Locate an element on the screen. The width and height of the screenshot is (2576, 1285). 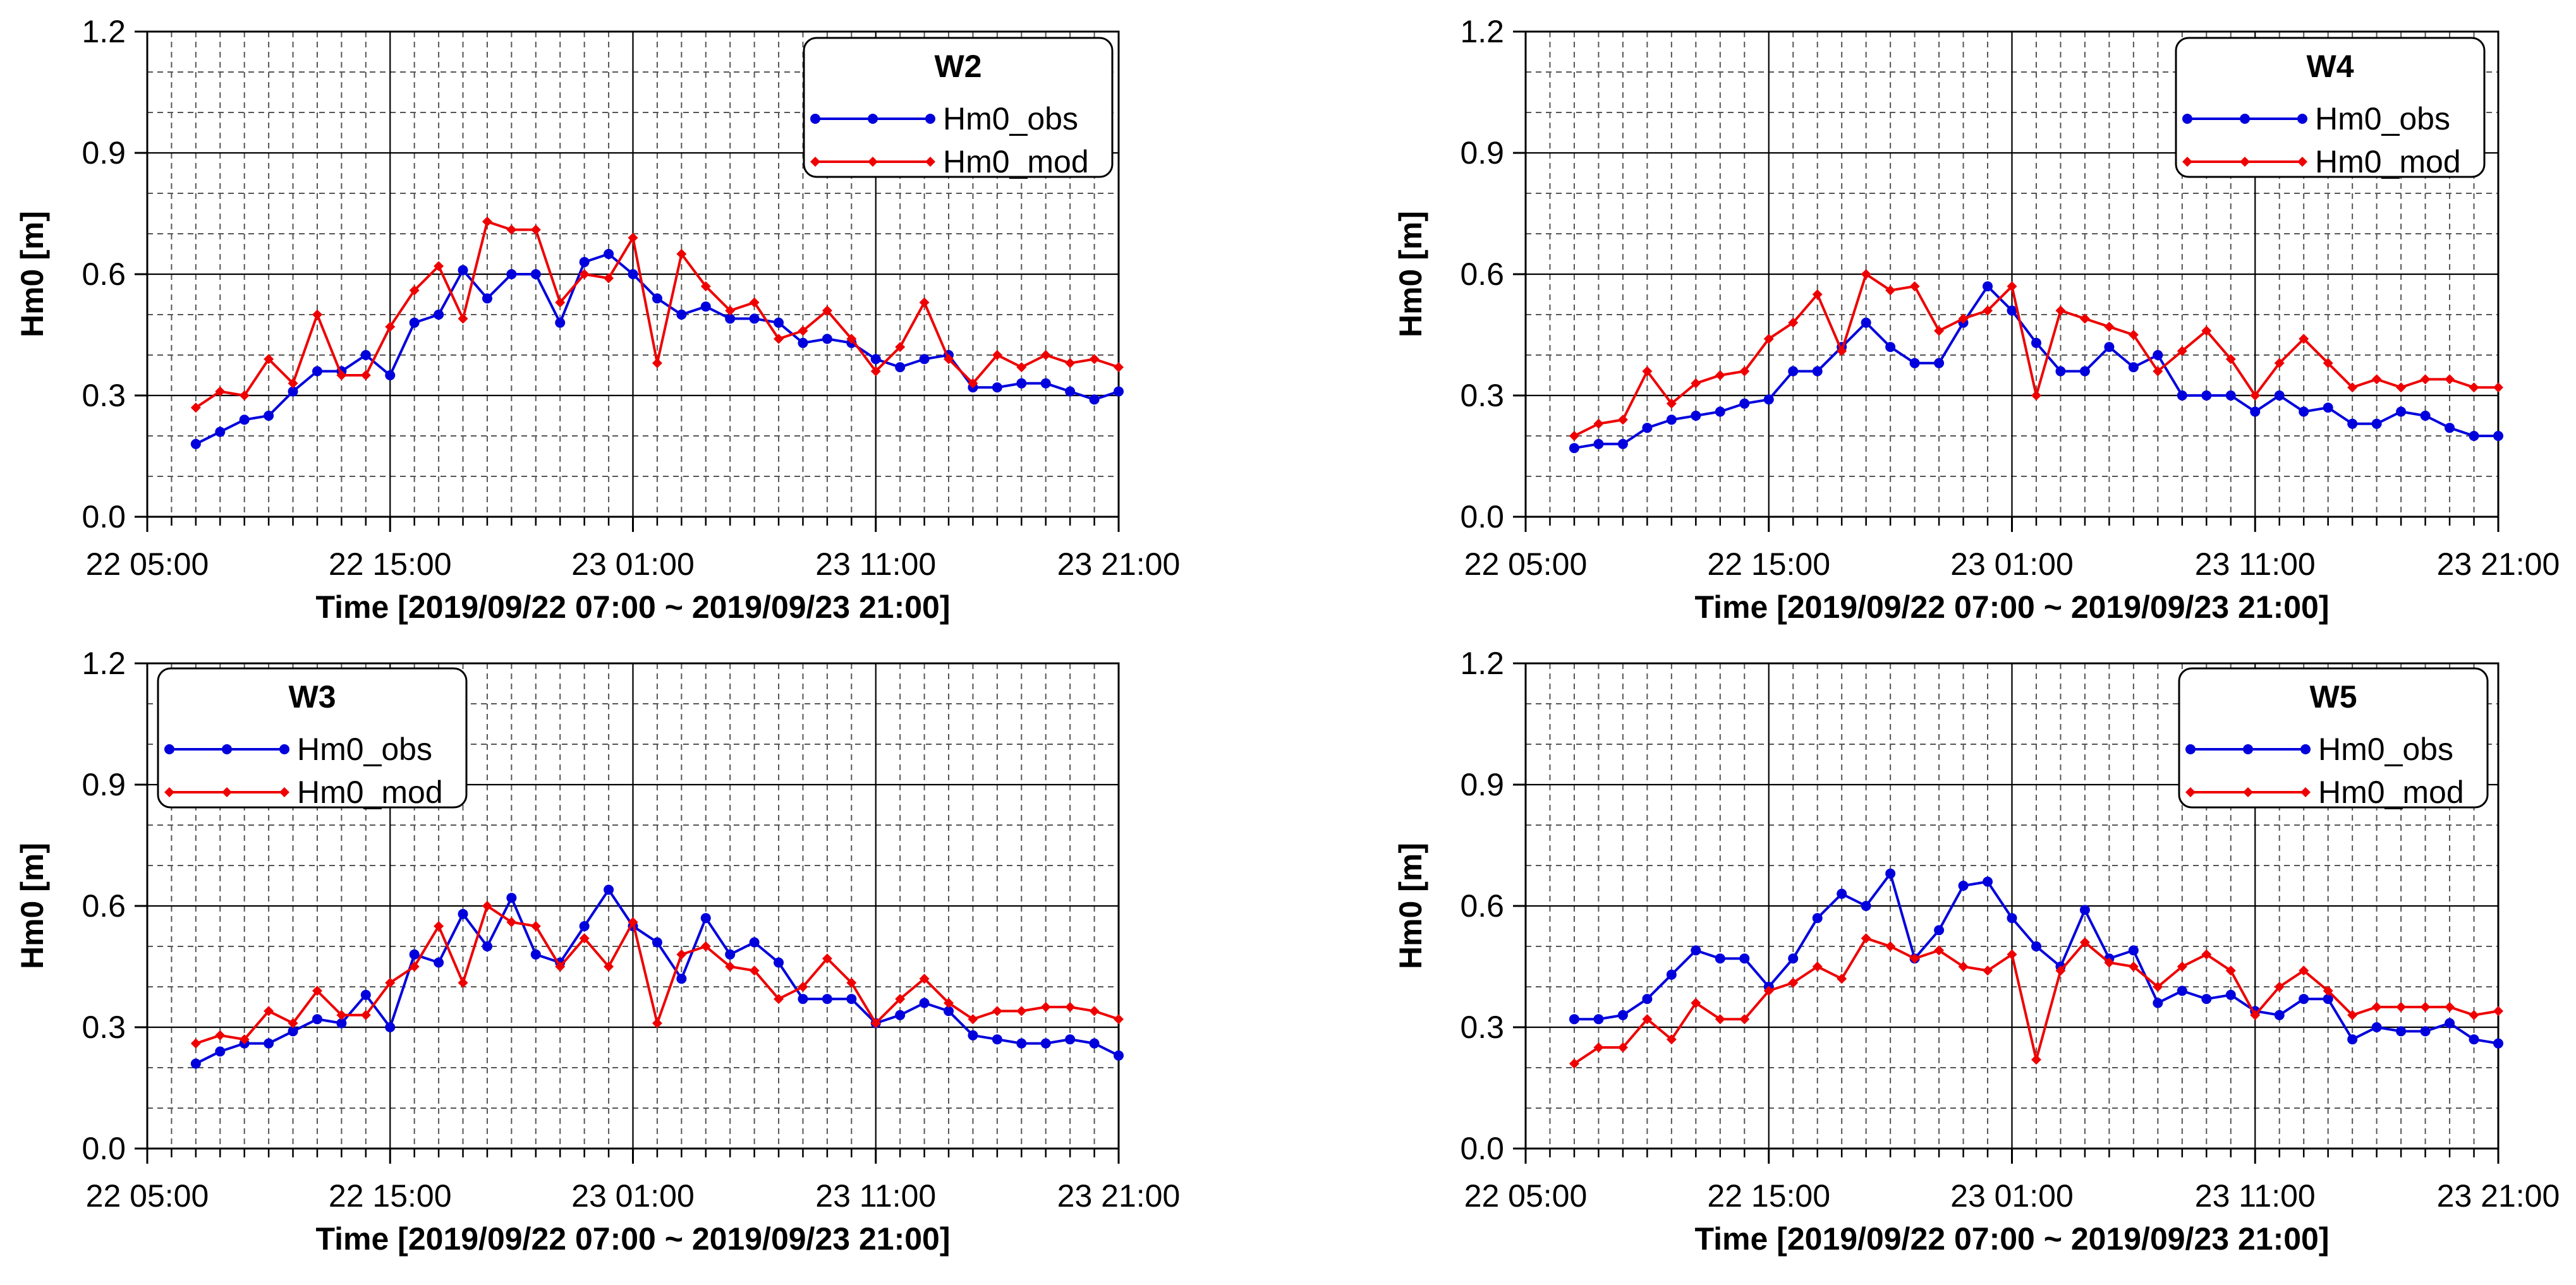
x-tick-label: 23 11:00 is located at coordinates (876, 564).